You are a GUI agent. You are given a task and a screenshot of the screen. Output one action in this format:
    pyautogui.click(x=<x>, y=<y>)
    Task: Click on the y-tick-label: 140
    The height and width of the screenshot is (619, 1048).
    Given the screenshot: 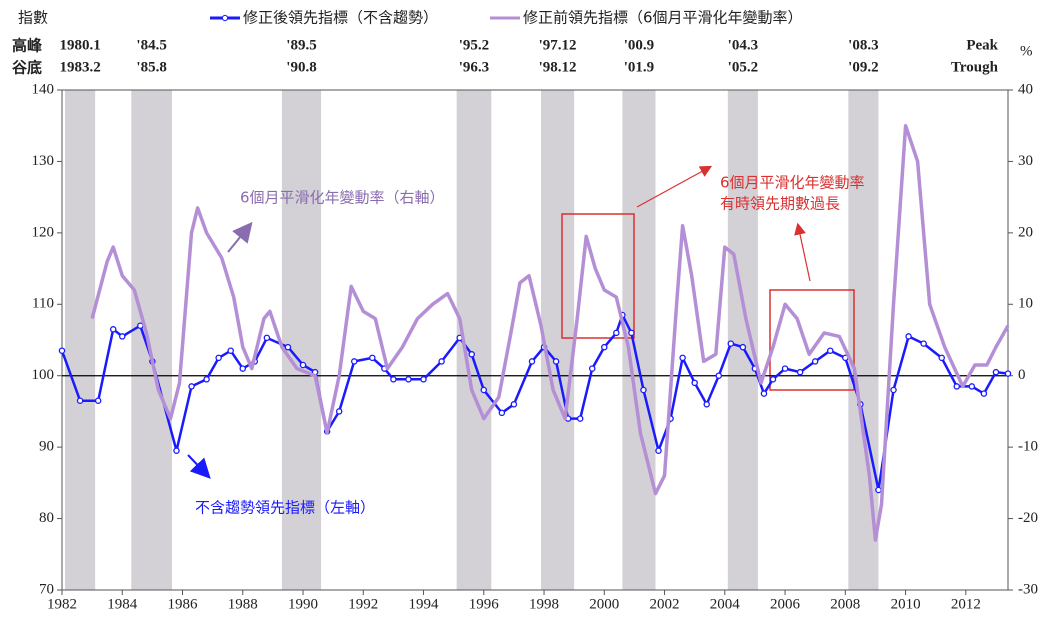 What is the action you would take?
    pyautogui.click(x=43, y=89)
    